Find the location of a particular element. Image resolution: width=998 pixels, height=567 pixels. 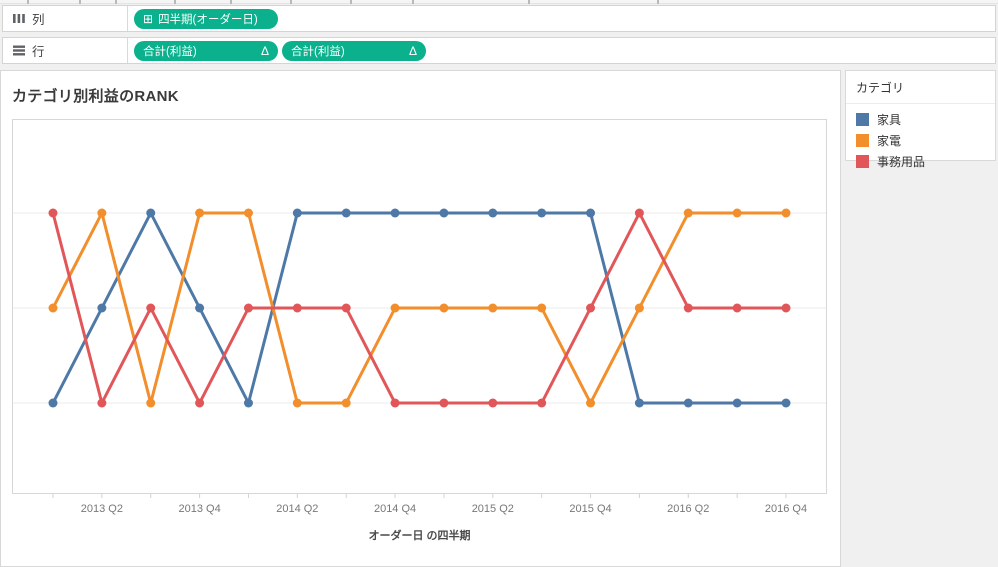

data-point-事務用品-2014 Q1 is located at coordinates (248, 308).